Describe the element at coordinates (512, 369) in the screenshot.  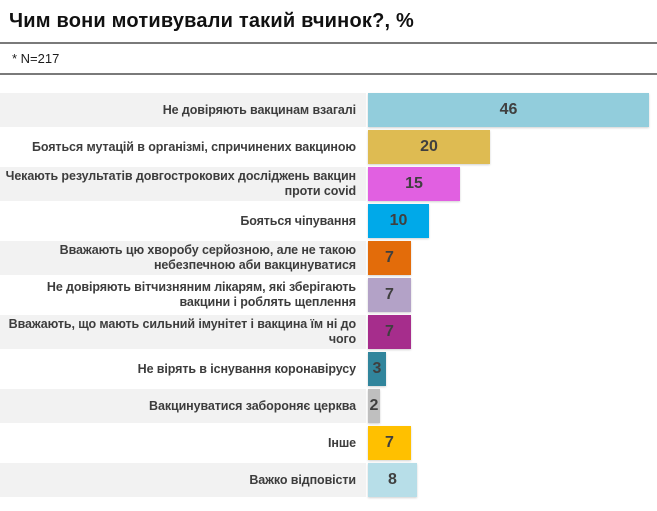
I see `bar-plot-area: 3` at that location.